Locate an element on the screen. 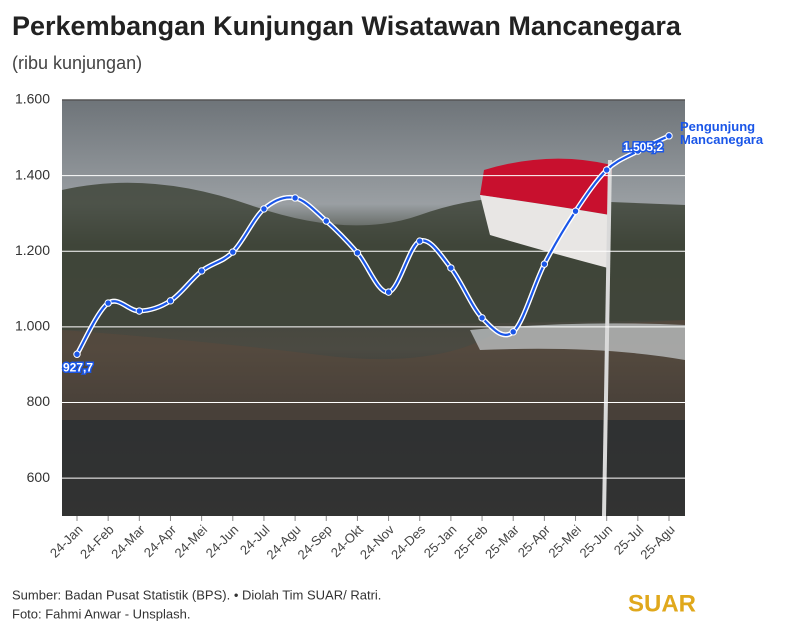 The height and width of the screenshot is (639, 795). chart-subtitle: (ribu kunjungan) is located at coordinates (77, 63).